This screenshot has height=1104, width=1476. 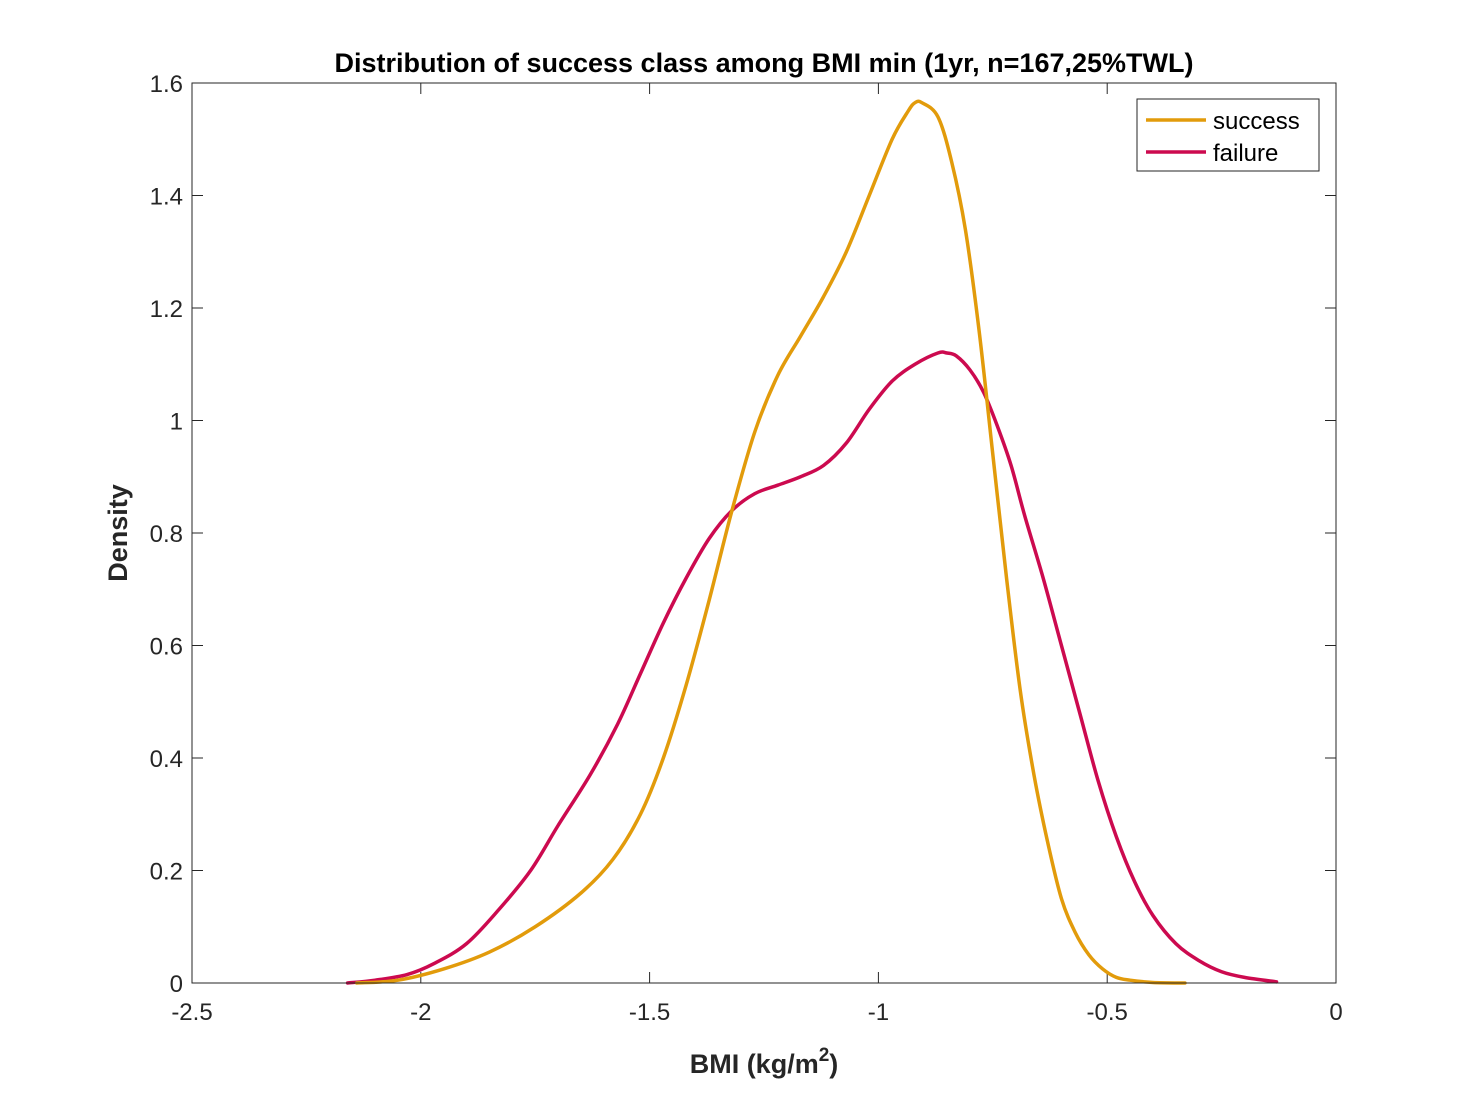 I want to click on y-tick-label: 0.6, so click(x=166, y=647).